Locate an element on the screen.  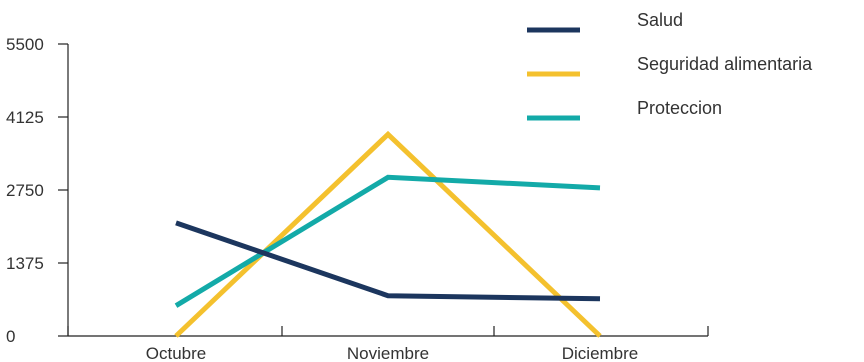
legend: Salud Seguridad alimentaria Proteccion is located at coordinates (670, 65).